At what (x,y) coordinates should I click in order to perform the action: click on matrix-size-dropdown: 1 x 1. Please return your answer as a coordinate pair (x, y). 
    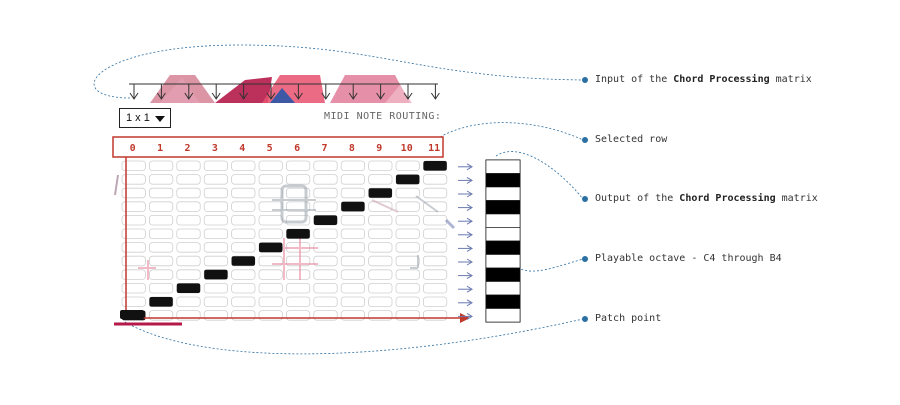
    Looking at the image, I should click on (145, 118).